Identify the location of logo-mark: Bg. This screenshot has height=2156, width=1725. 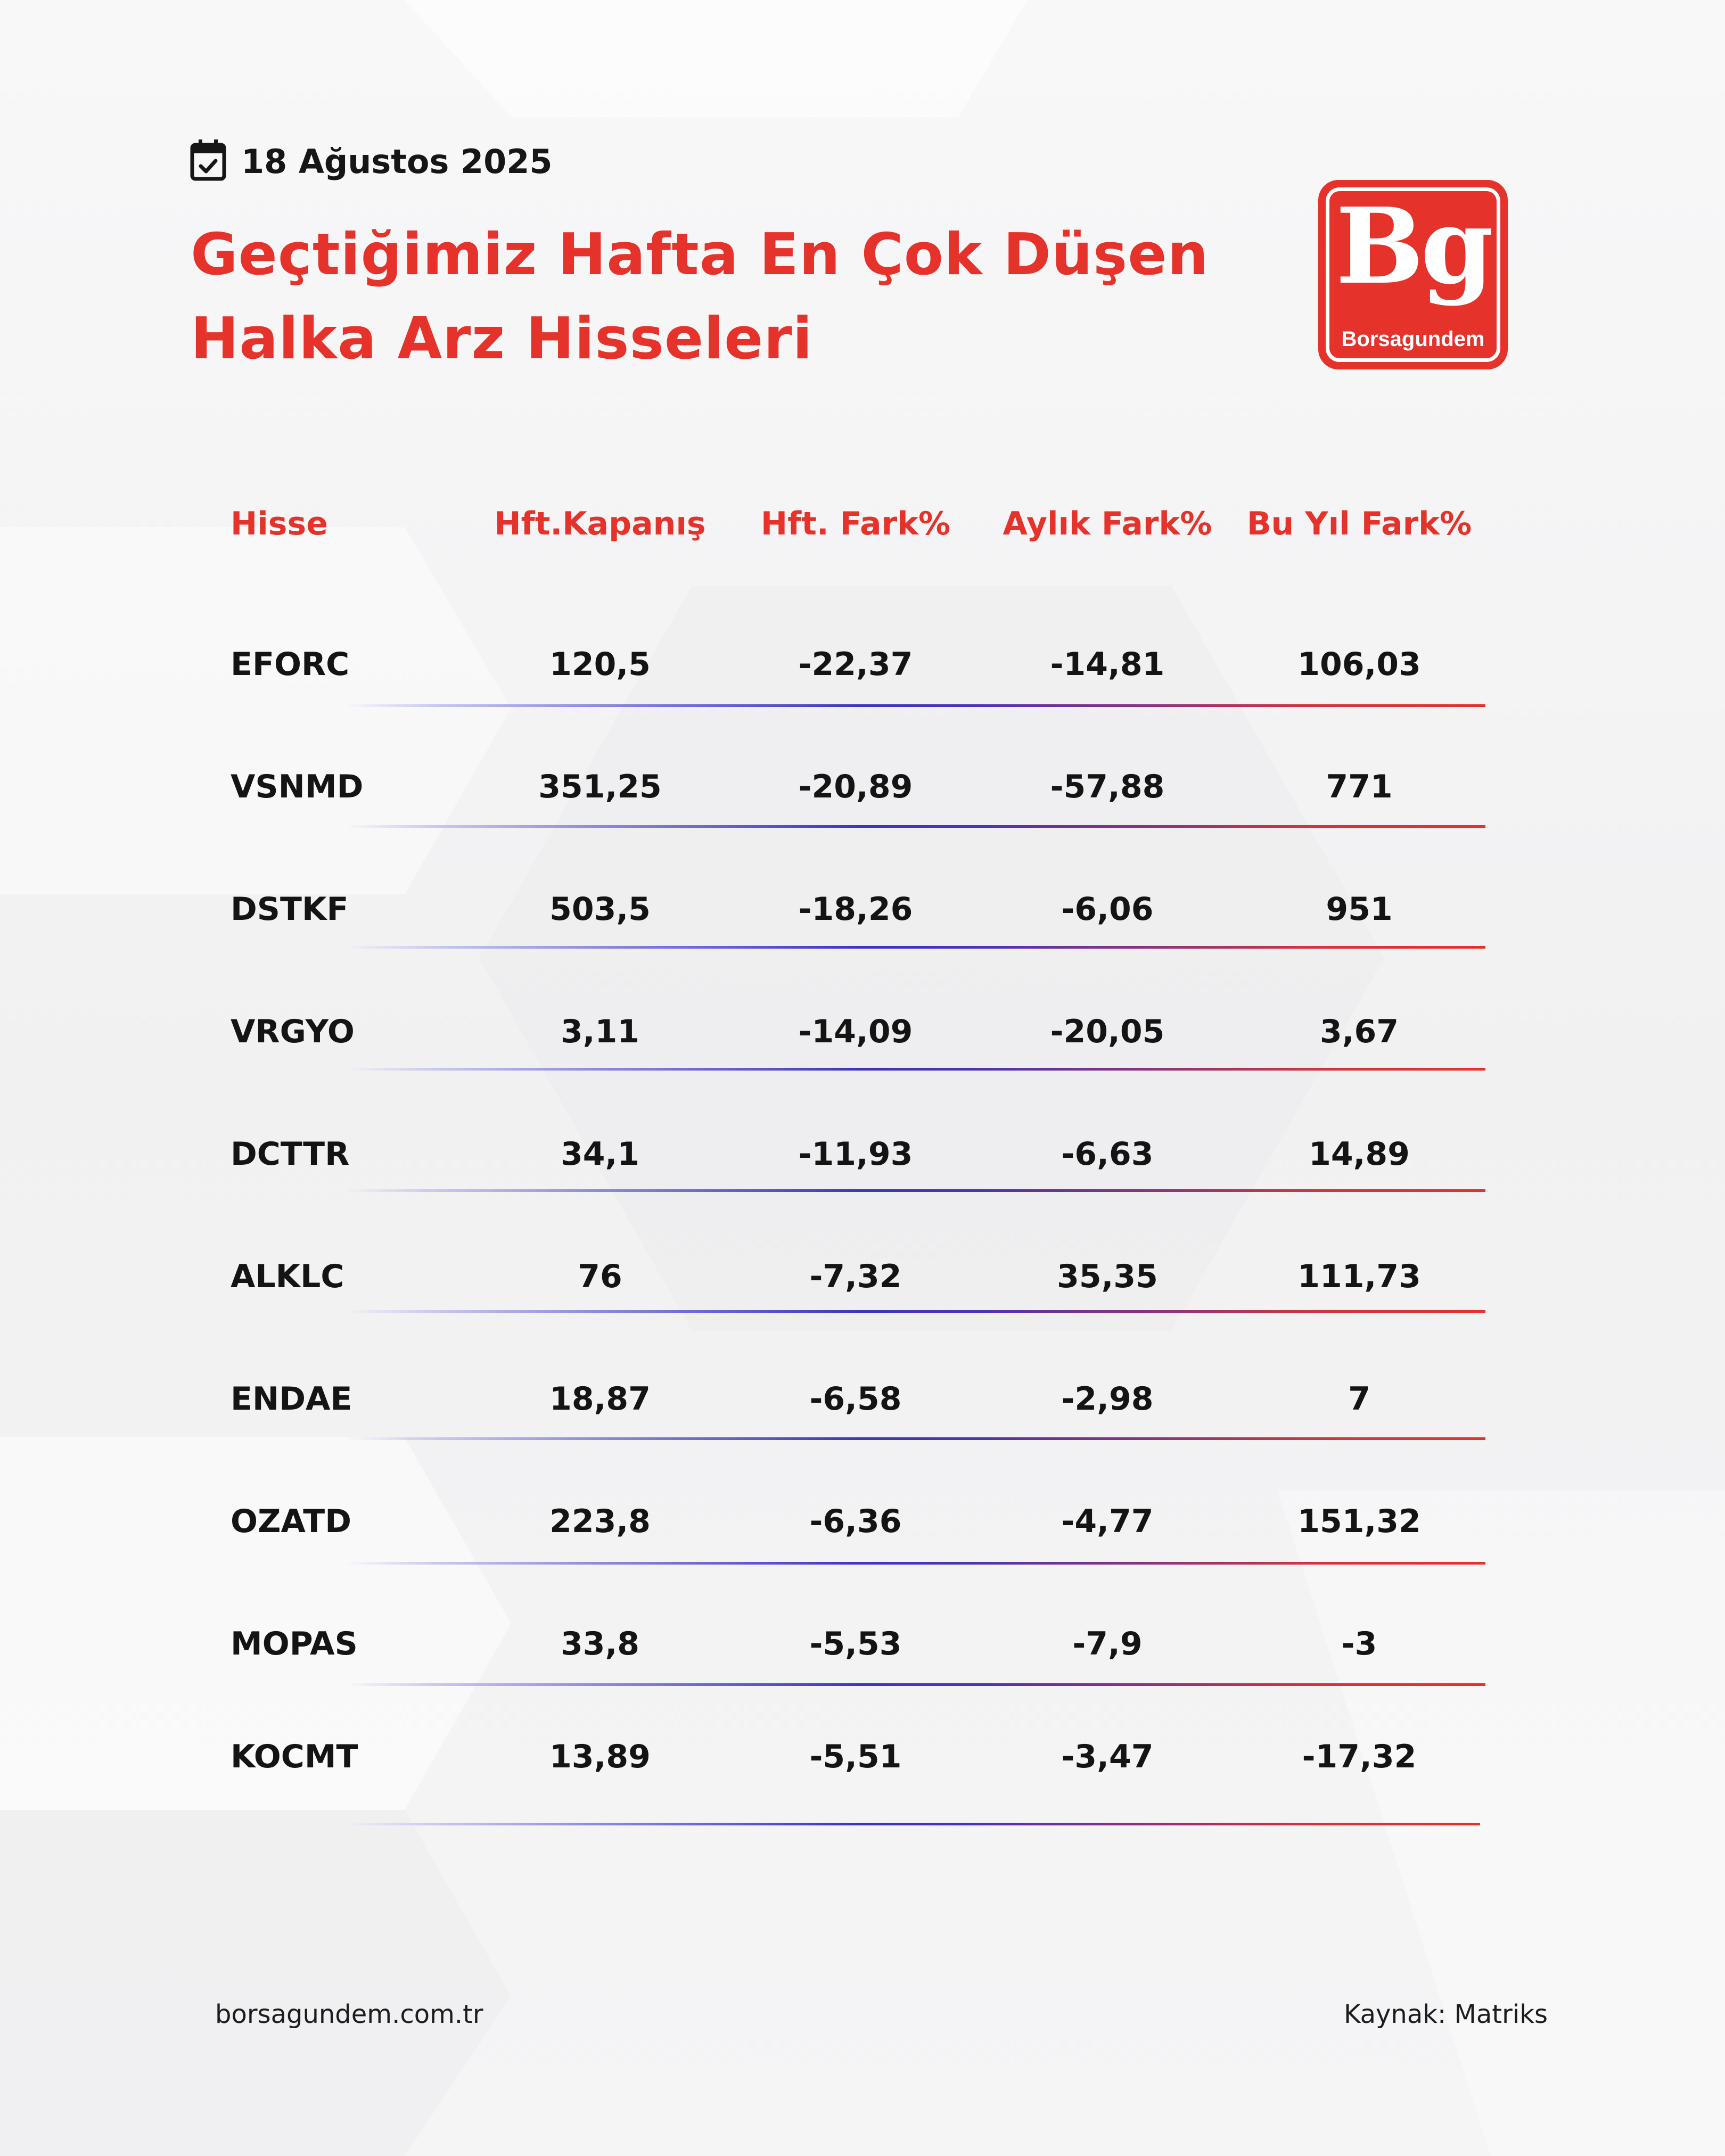
(1415, 246).